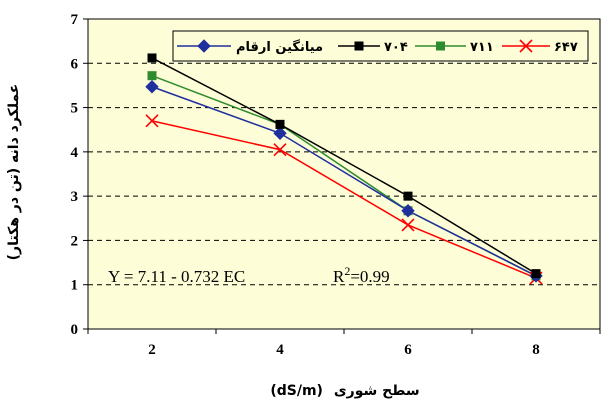 This screenshot has height=400, width=611. What do you see at coordinates (75, 241) in the screenshot?
I see `y-tick-label: 2` at bounding box center [75, 241].